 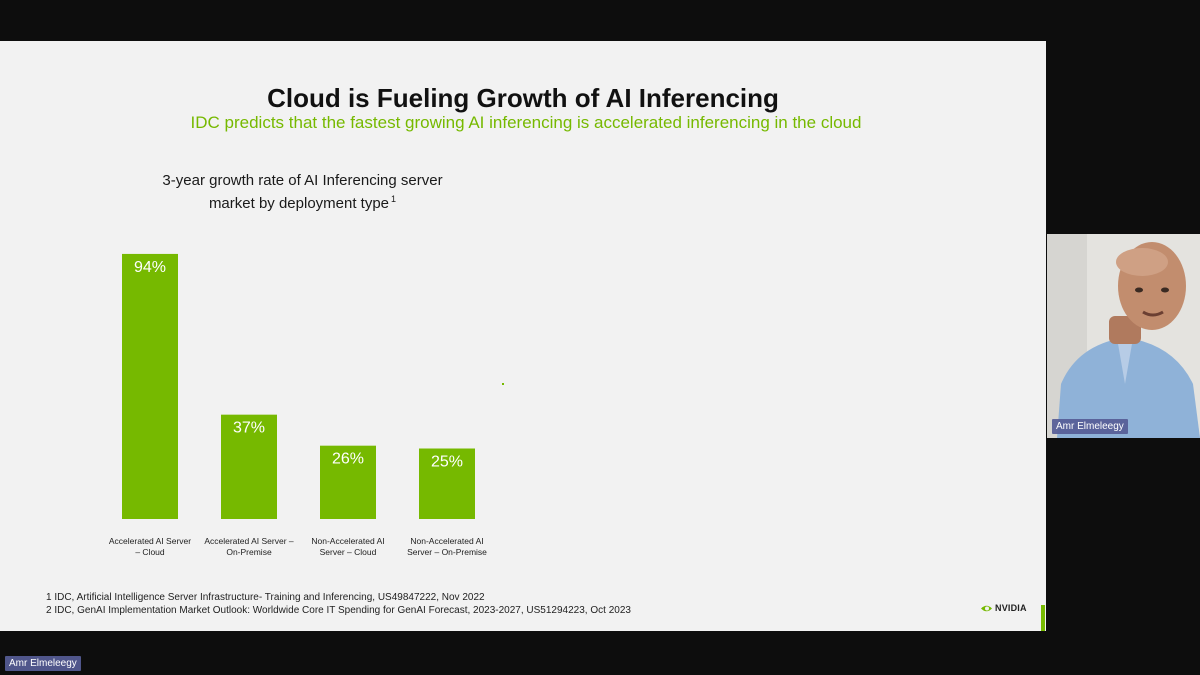 I want to click on speaker-video-feed, so click(x=1123, y=336).